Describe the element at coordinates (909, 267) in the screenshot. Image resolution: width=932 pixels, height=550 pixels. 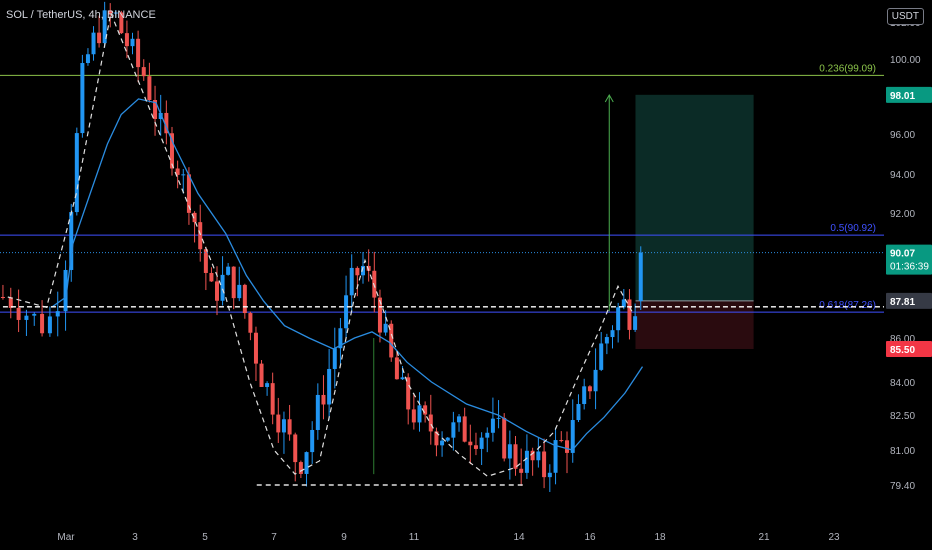
I see `price-badge-countdown: 01:36:39` at that location.